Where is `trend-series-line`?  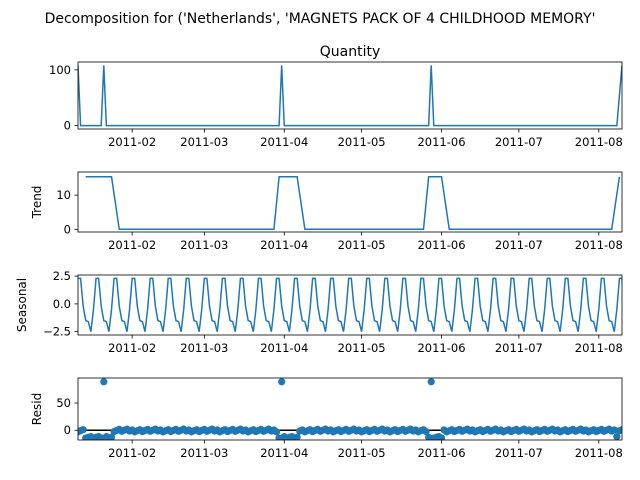 trend-series-line is located at coordinates (353, 203).